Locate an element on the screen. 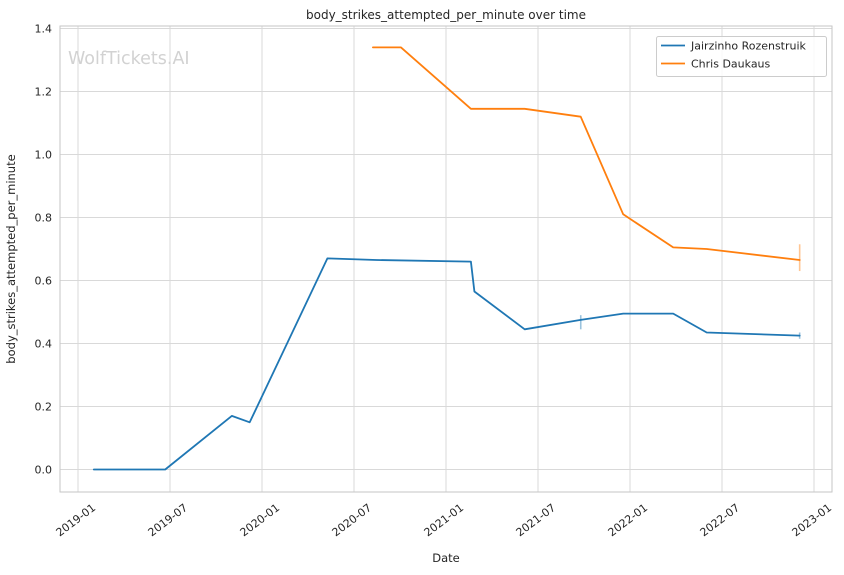  legend: Jairzinho Rozenstruik Chris Daukaus is located at coordinates (741, 56).